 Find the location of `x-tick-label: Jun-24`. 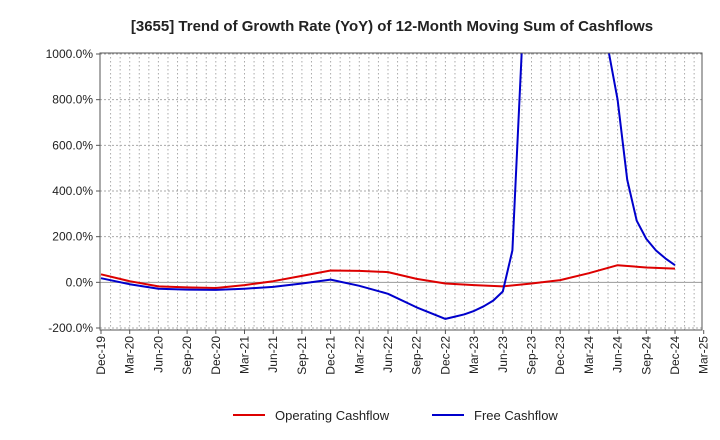

x-tick-label: Jun-24 is located at coordinates (618, 354).